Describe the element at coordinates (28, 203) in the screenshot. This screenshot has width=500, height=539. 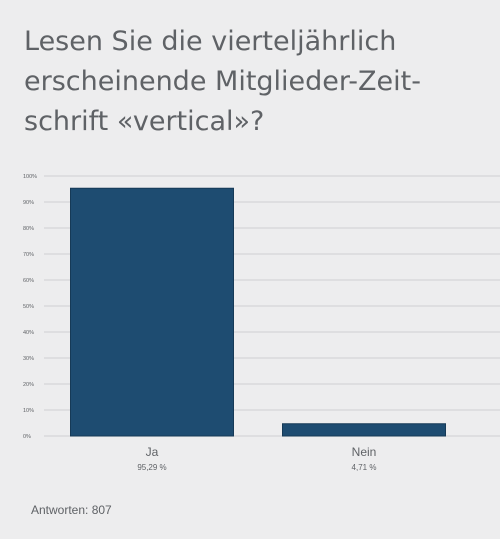
I see `y-tick-label: 90%` at that location.